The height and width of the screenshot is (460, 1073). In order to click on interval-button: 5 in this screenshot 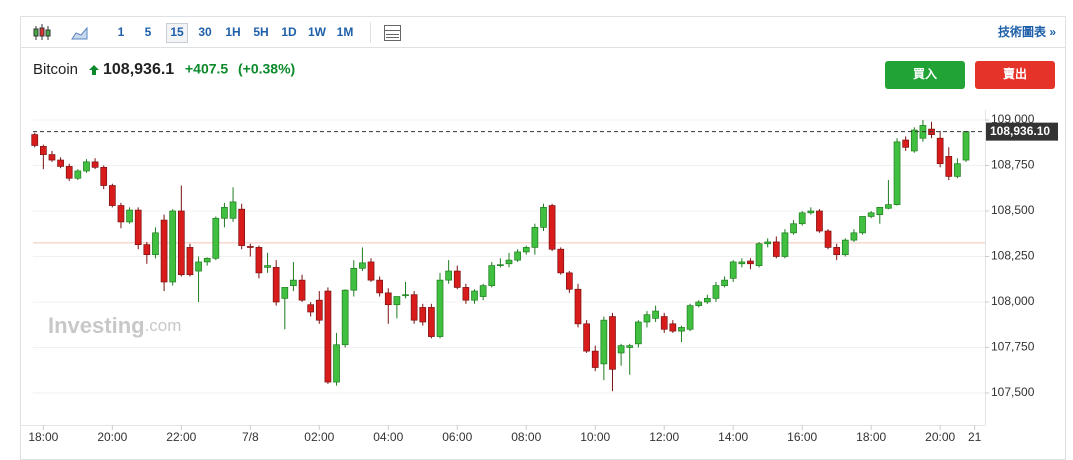, I will do `click(148, 32)`.